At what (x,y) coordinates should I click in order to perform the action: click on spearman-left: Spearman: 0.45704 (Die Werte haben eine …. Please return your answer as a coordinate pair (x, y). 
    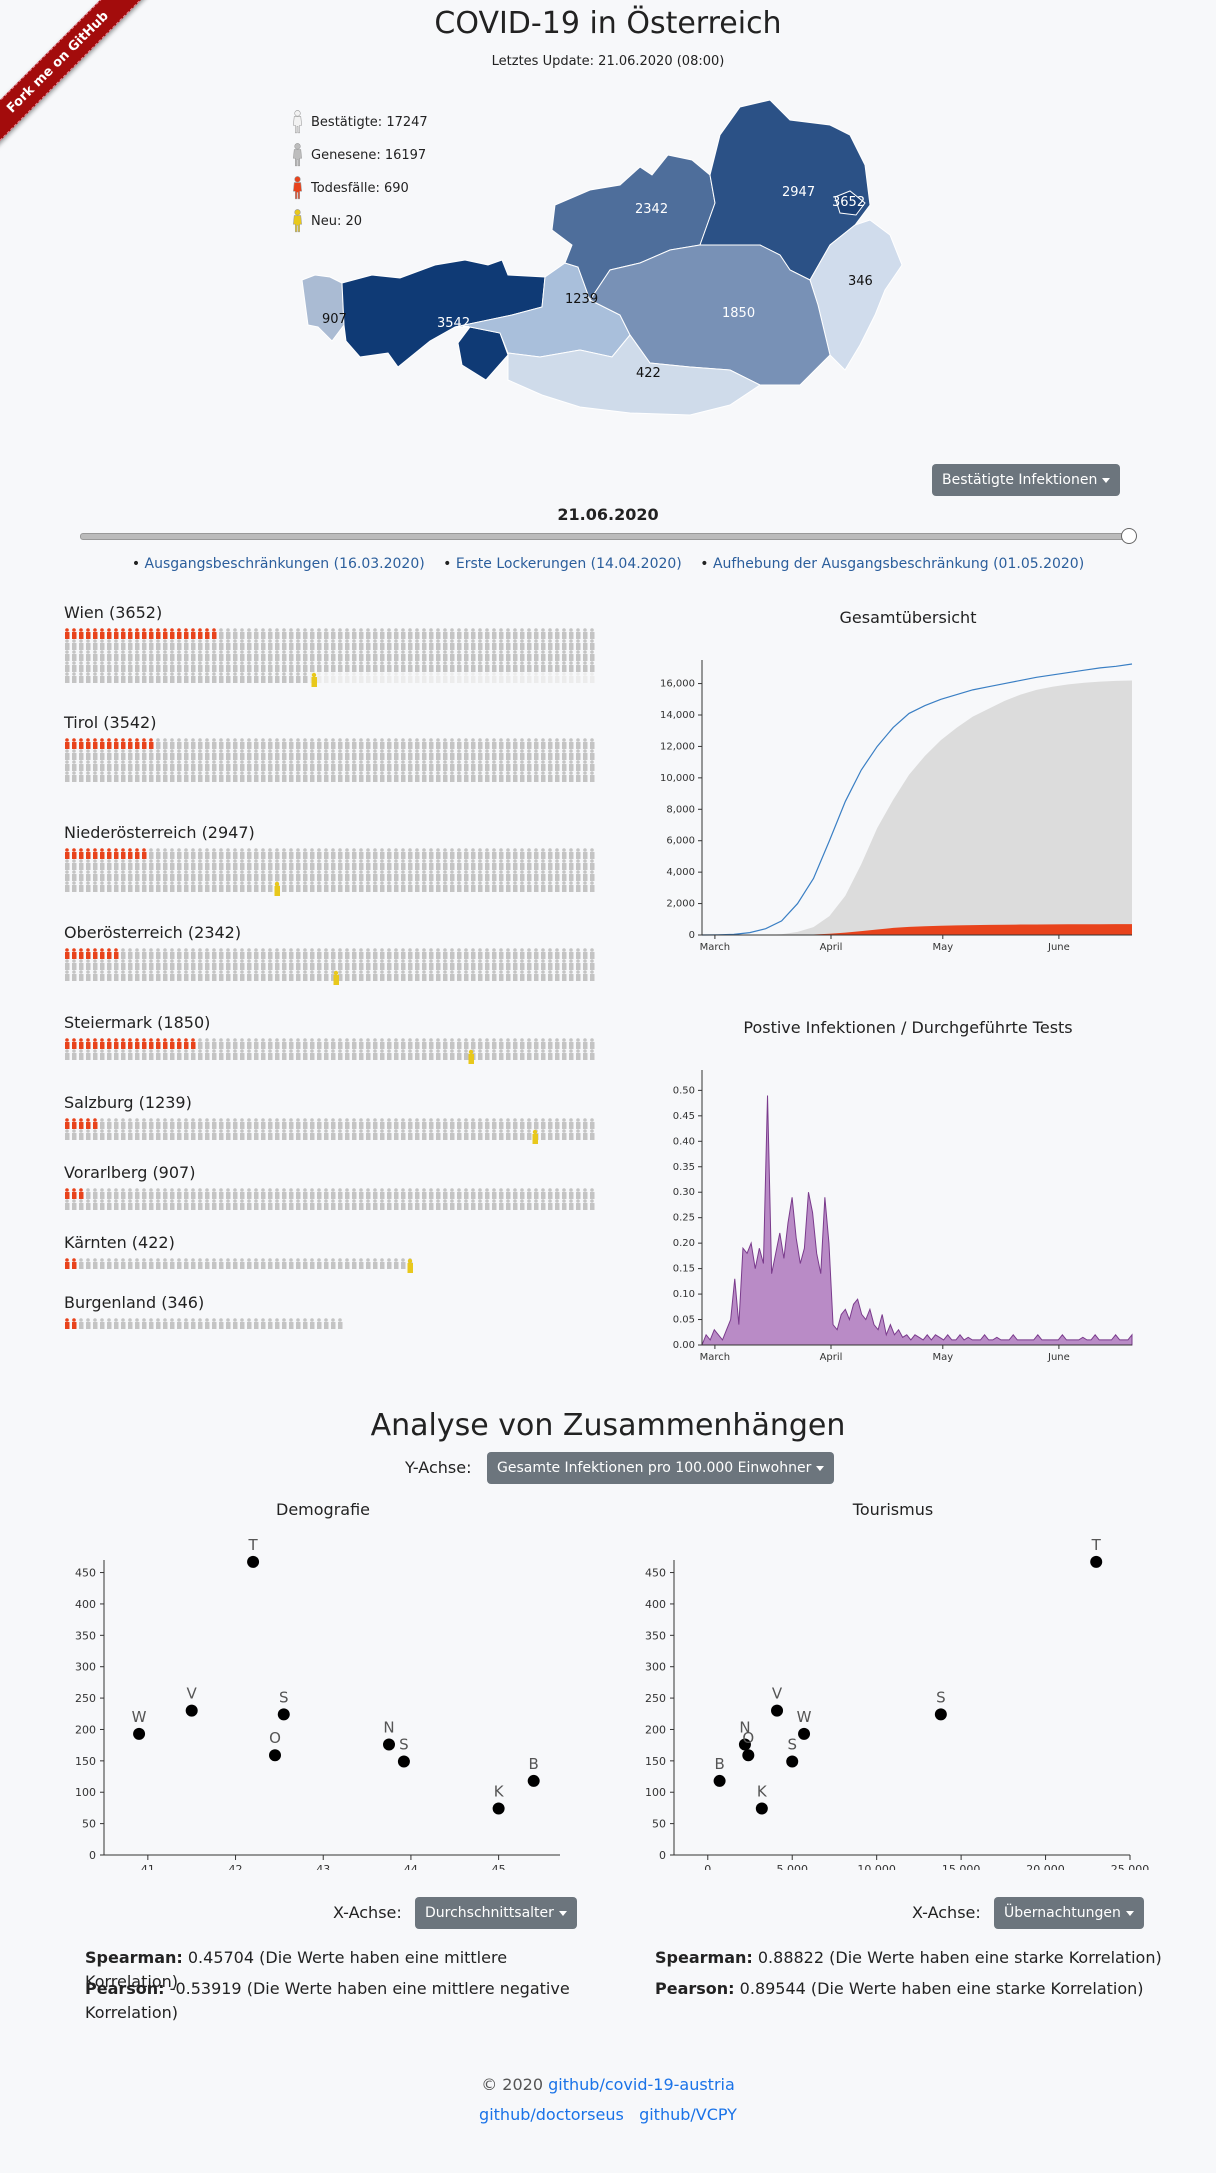
    Looking at the image, I should click on (335, 1970).